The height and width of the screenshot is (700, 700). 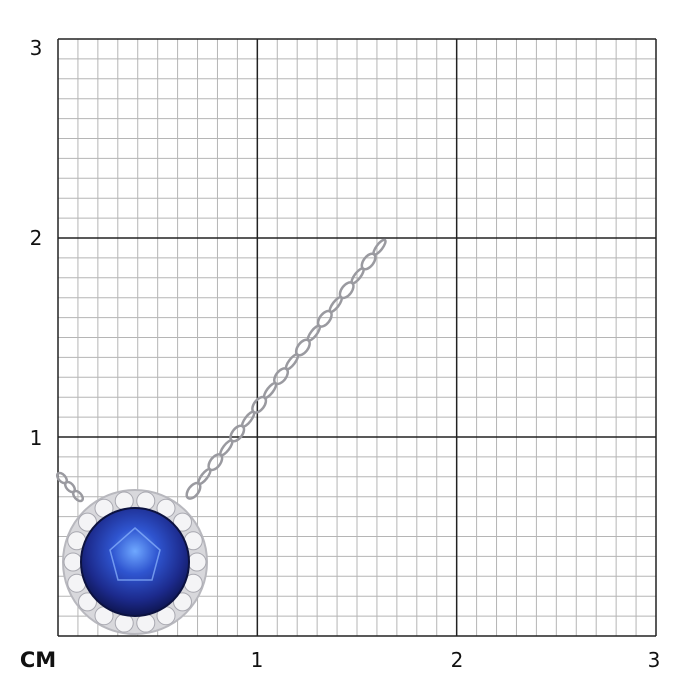 I want to click on sapphire-stone, so click(x=135, y=562).